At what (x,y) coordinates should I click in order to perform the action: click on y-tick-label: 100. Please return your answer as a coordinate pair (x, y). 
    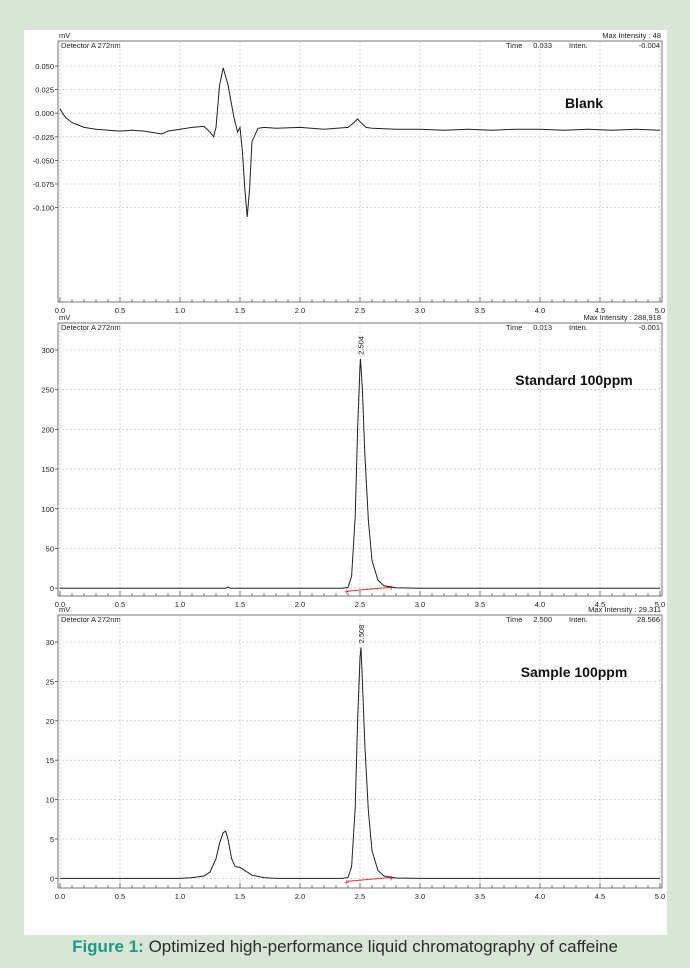
    Looking at the image, I should click on (47, 509).